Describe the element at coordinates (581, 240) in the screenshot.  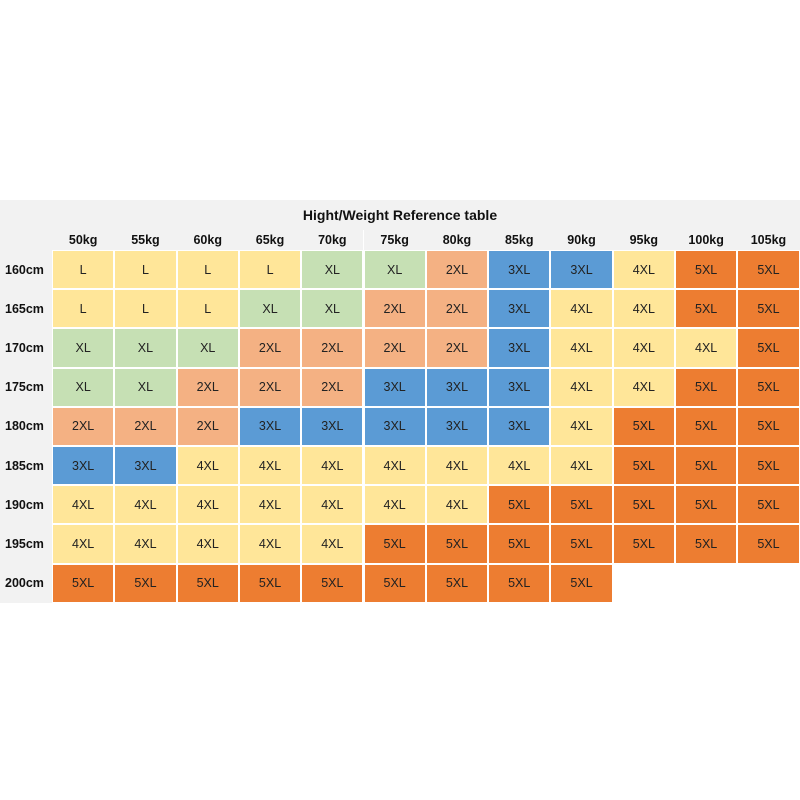
I see `weight-header: 90kg` at that location.